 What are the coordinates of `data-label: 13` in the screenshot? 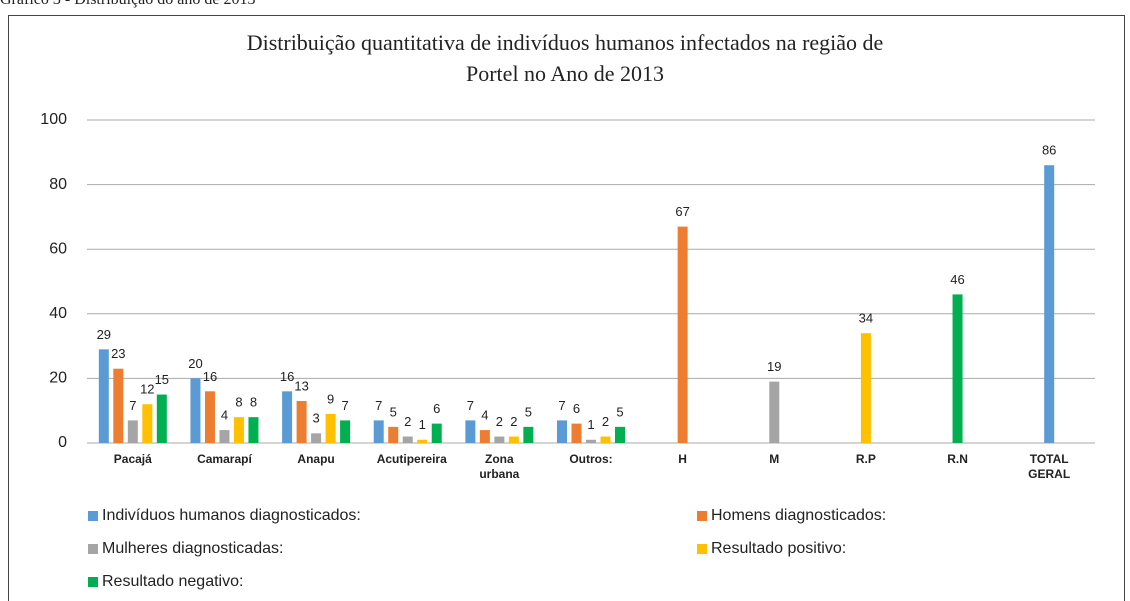 It's located at (301, 385).